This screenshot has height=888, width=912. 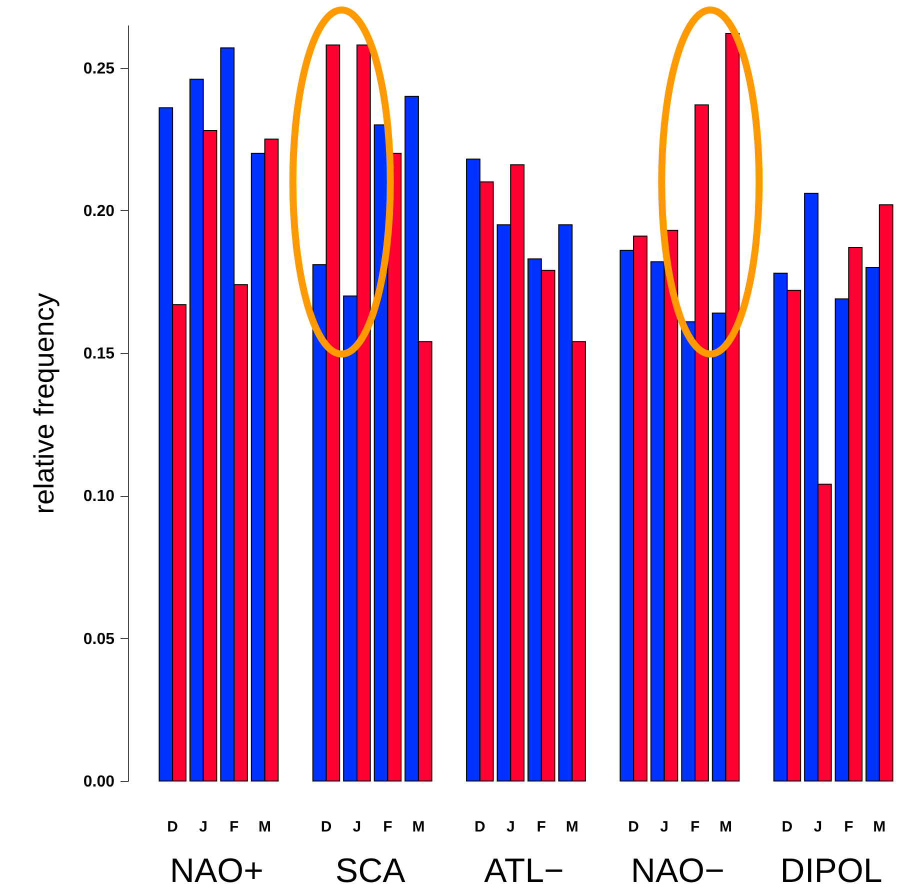 I want to click on y-tick-label: 0.05, so click(x=99, y=639).